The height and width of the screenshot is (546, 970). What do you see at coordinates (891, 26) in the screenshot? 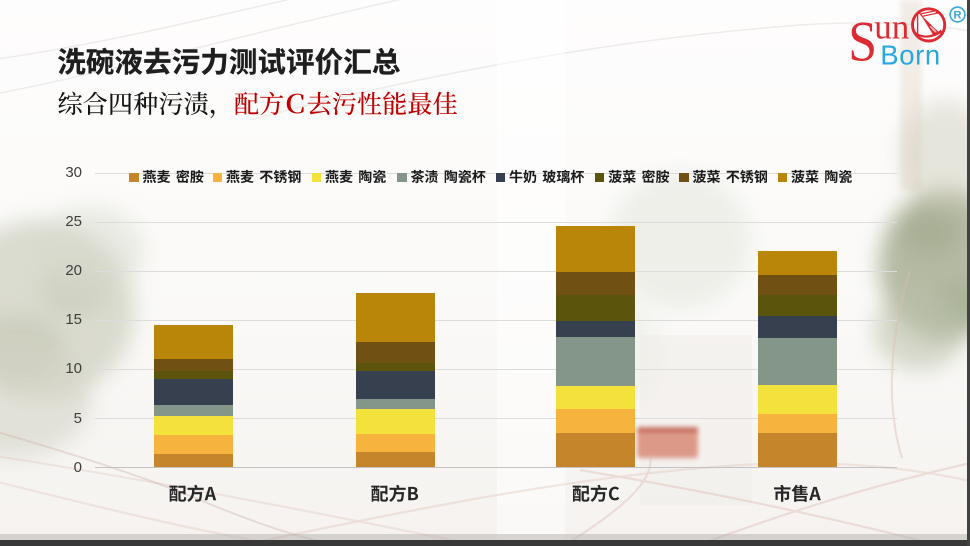
I see `svg-text: un` at bounding box center [891, 26].